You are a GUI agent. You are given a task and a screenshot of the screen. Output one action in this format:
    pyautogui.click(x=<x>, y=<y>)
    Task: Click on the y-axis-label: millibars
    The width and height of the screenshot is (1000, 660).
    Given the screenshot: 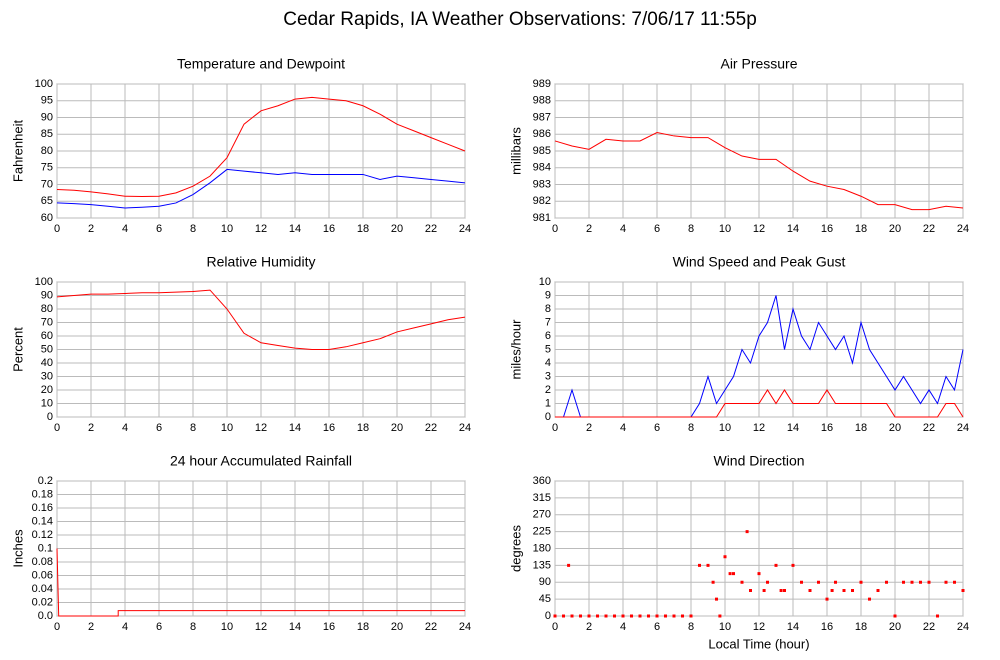 What is the action you would take?
    pyautogui.click(x=515, y=151)
    